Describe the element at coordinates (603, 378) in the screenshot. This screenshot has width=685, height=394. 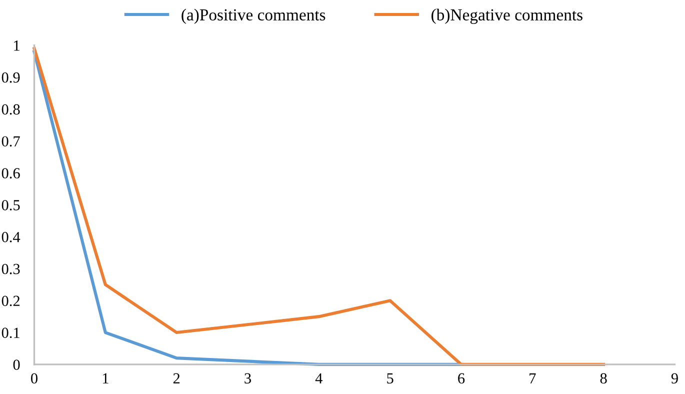
I see `x-tick-label: 8` at that location.